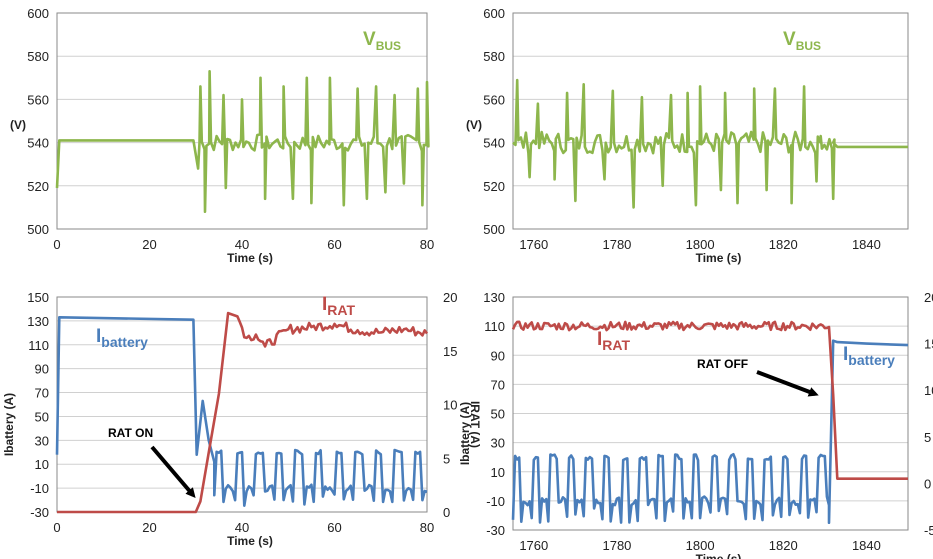  I want to click on vbus-label-right: VBUS, so click(802, 41).